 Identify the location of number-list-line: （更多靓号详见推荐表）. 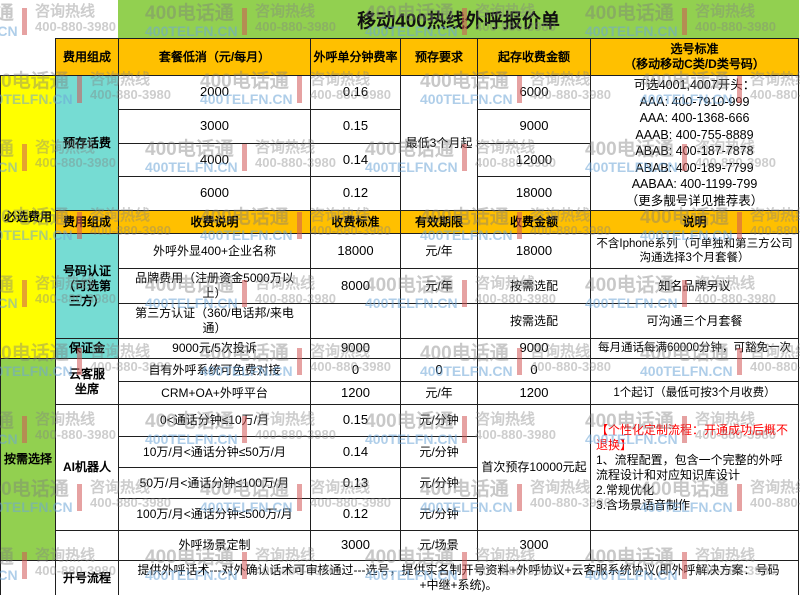
(694, 200).